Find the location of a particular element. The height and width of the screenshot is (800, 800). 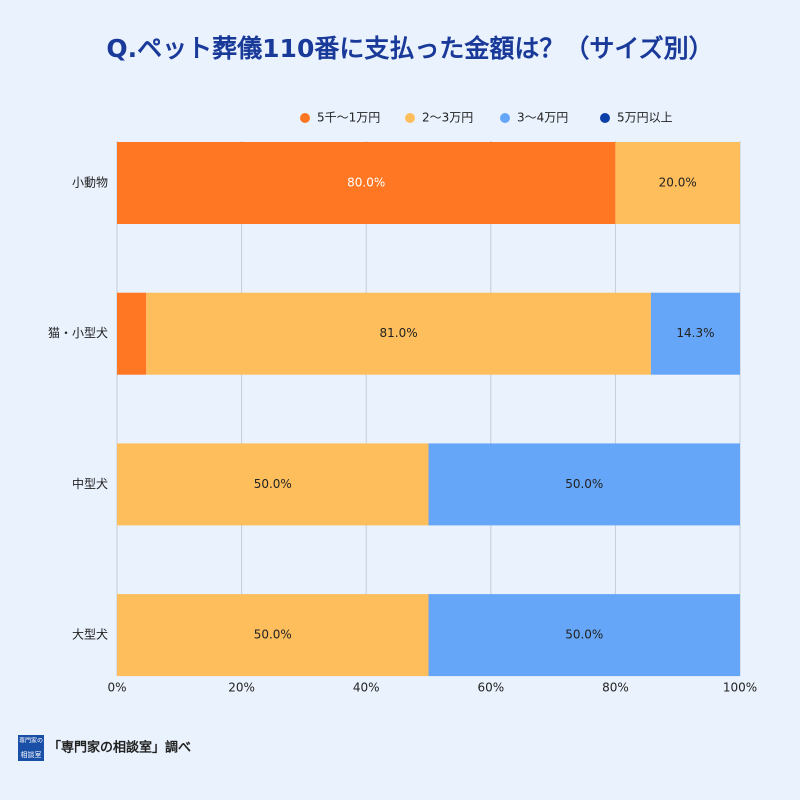

legend-label: 3〜4万円 is located at coordinates (542, 118).